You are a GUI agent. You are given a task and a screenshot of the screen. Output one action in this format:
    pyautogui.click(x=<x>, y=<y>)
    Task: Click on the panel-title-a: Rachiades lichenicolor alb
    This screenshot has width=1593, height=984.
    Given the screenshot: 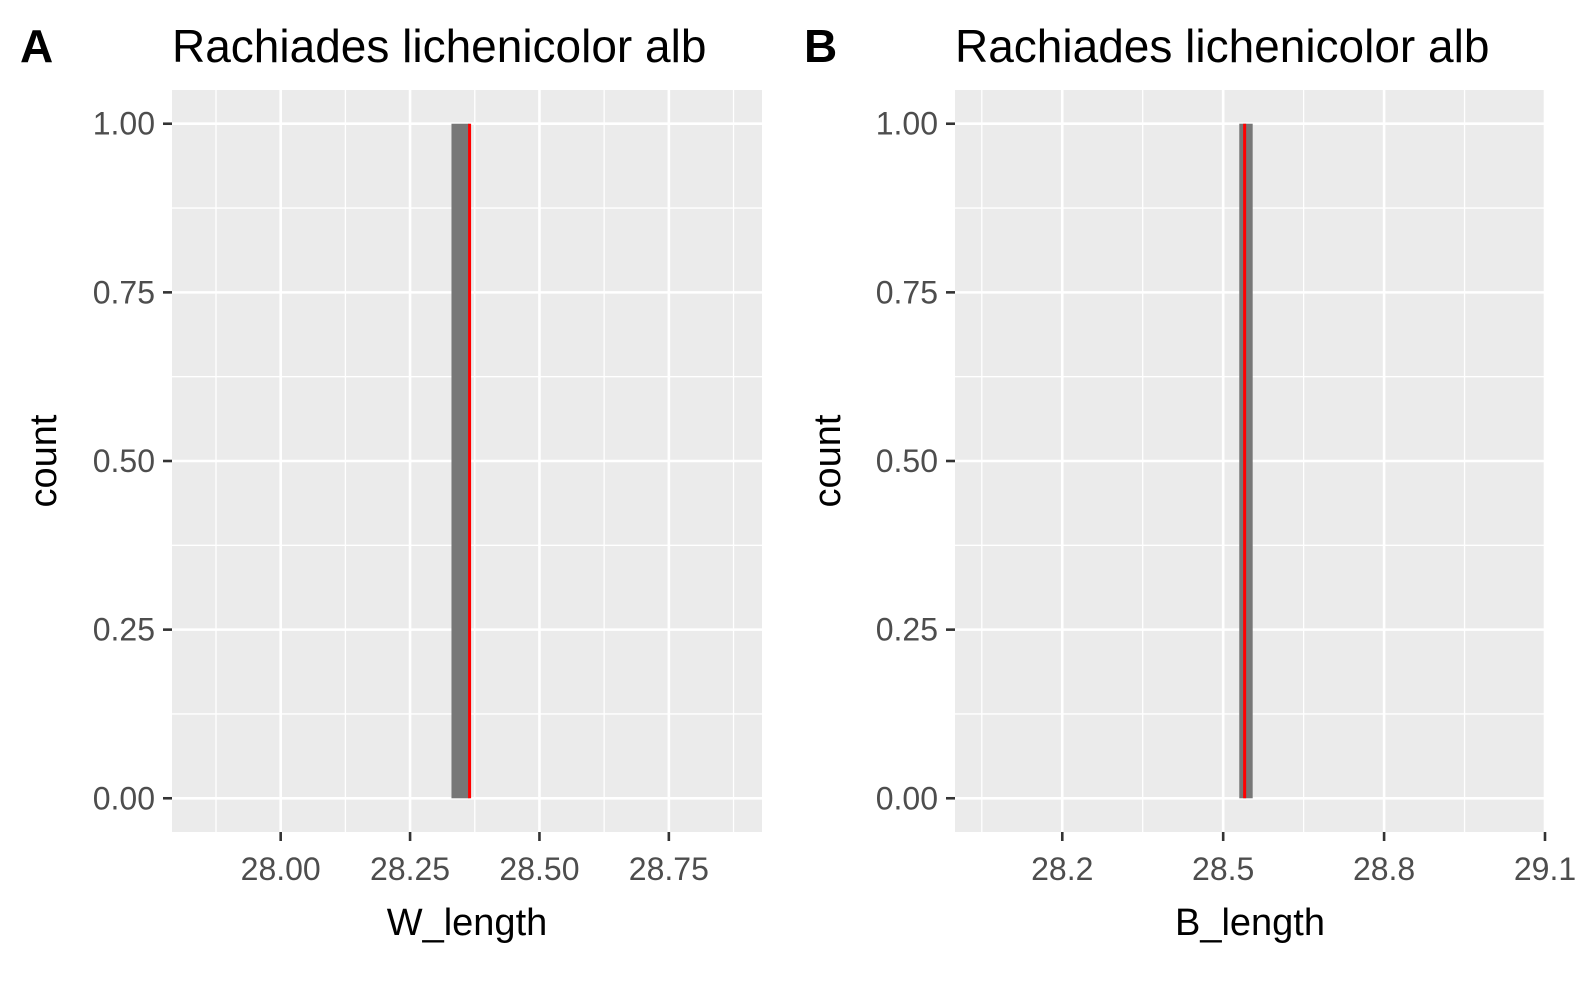 What is the action you would take?
    pyautogui.click(x=439, y=46)
    